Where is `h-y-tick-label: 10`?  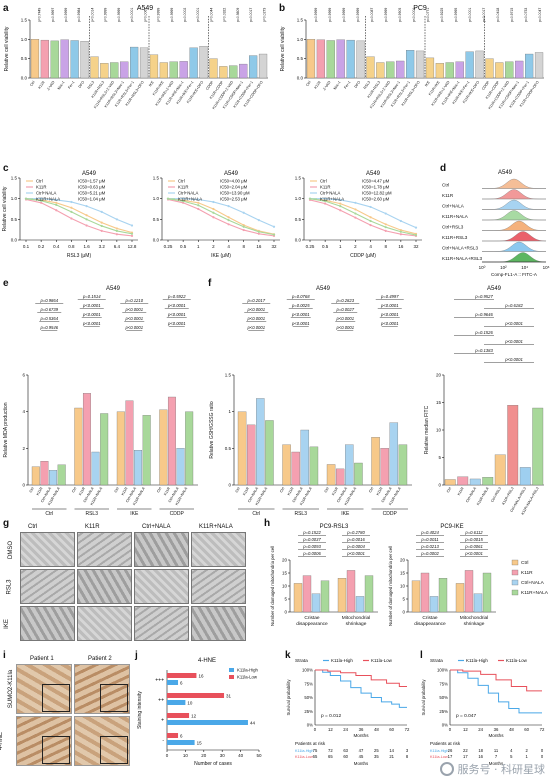
h-y-tick-label: 10 is located at coordinates (403, 586).